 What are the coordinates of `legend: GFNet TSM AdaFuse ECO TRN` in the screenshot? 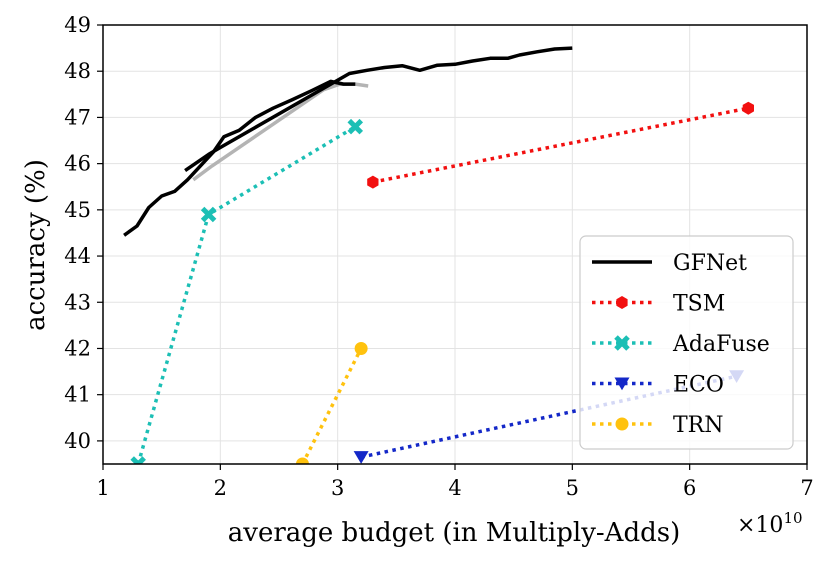 It's located at (686, 342).